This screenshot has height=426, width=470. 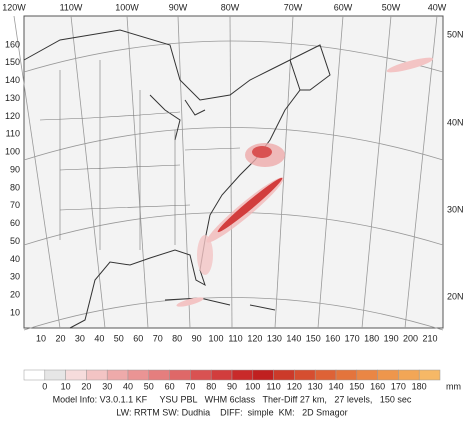 I want to click on colorbar-label: 180, so click(x=419, y=386).